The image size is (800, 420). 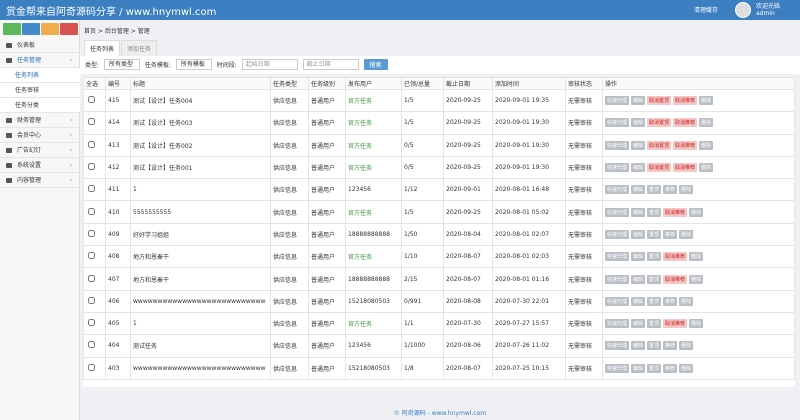 I want to click on avatar, so click(x=743, y=10).